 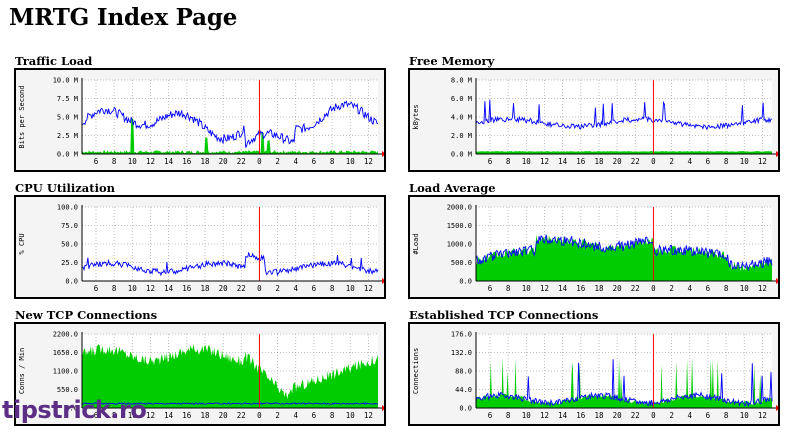 What do you see at coordinates (123, 17) in the screenshot?
I see `page-title: MRTG Index Page` at bounding box center [123, 17].